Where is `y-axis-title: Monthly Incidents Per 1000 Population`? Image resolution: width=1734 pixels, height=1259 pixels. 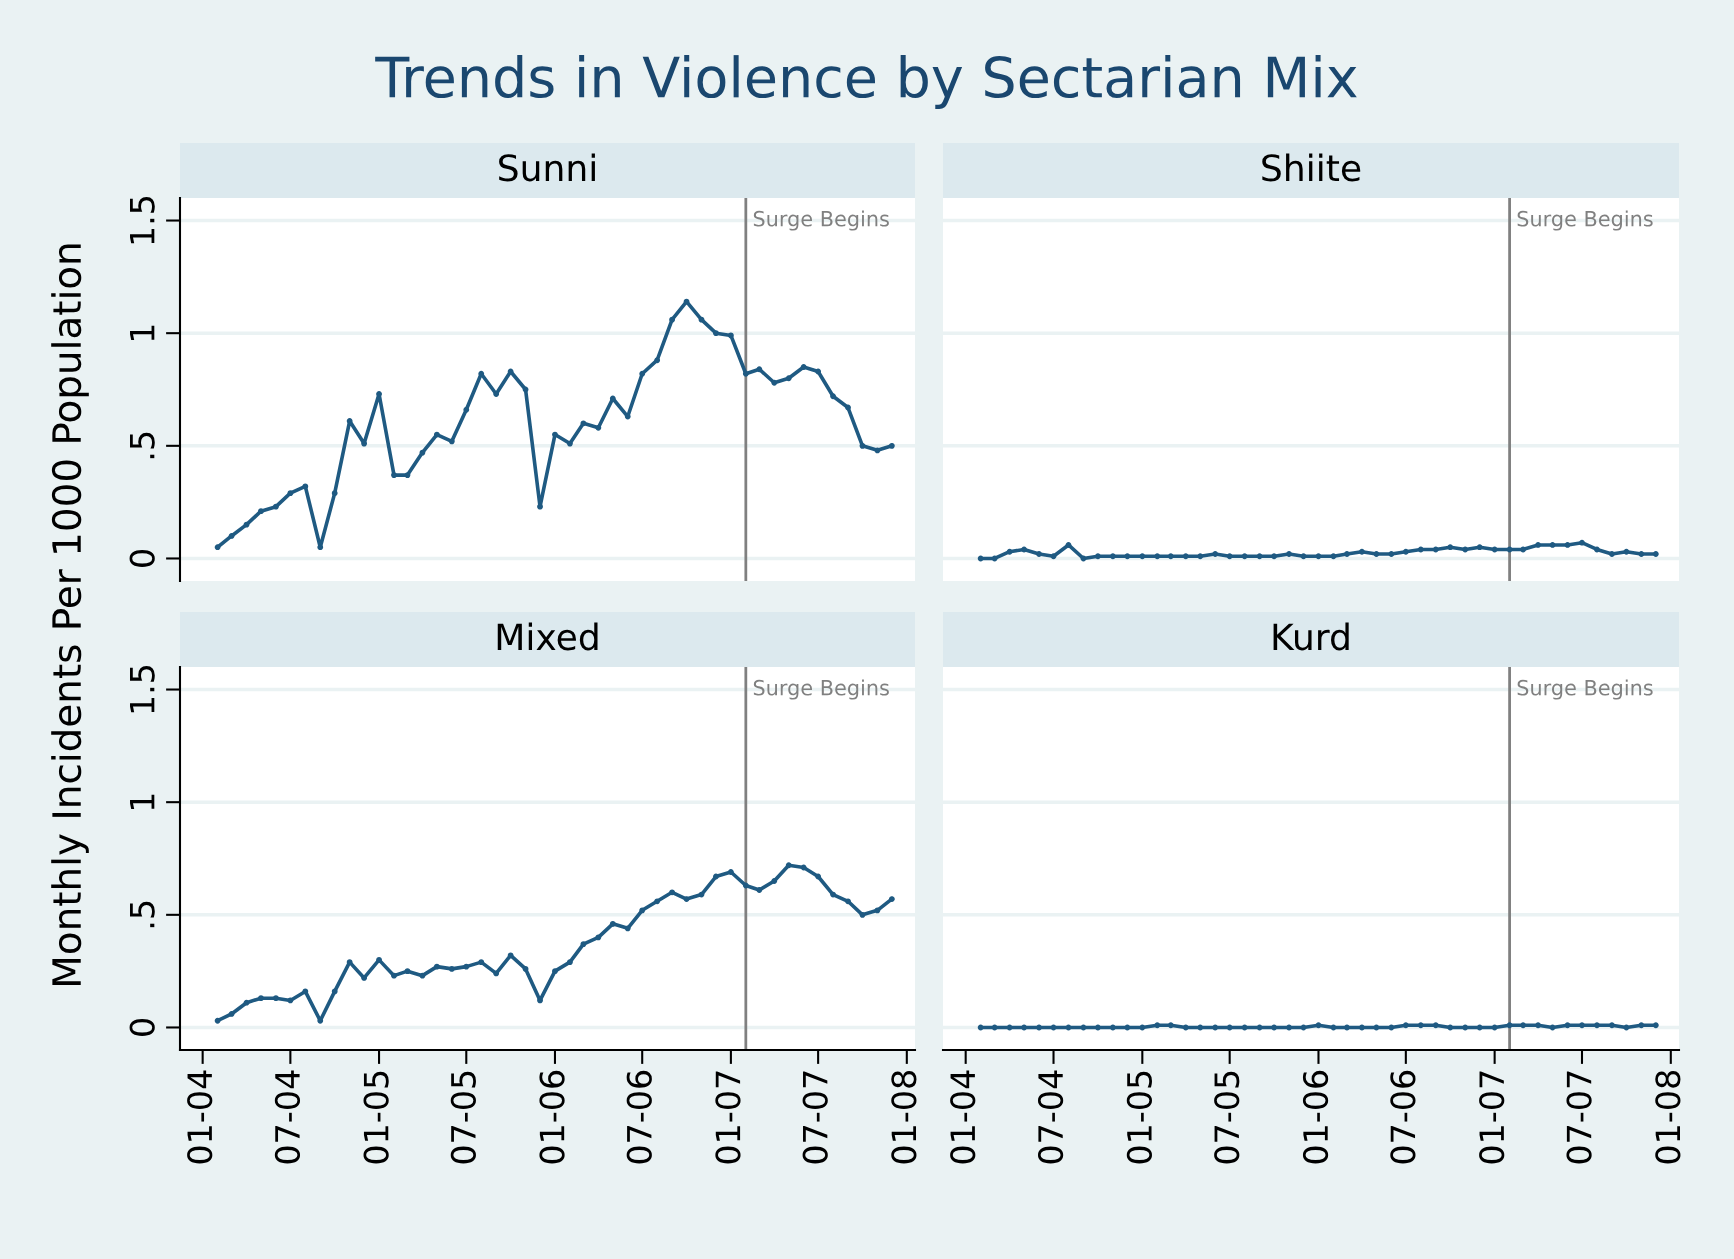 y-axis-title: Monthly Incidents Per 1000 Population is located at coordinates (70, 614).